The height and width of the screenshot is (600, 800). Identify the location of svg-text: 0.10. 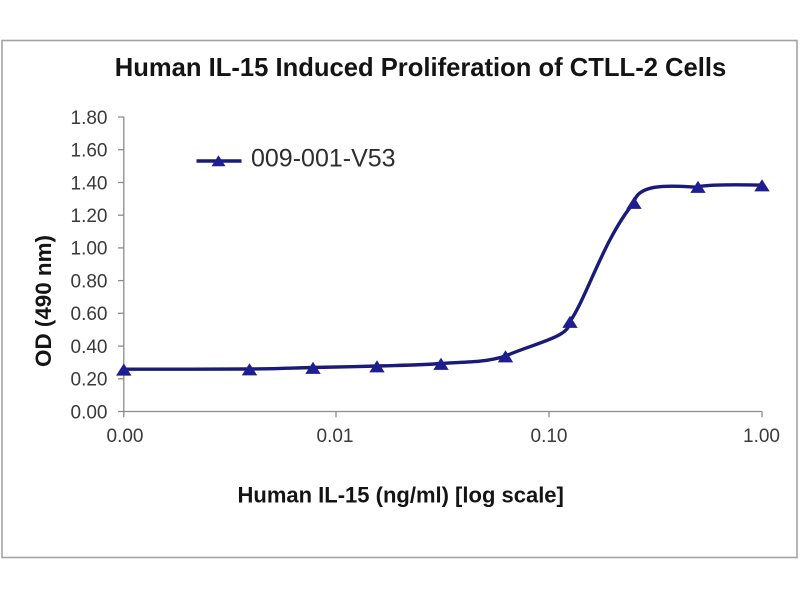
(549, 436).